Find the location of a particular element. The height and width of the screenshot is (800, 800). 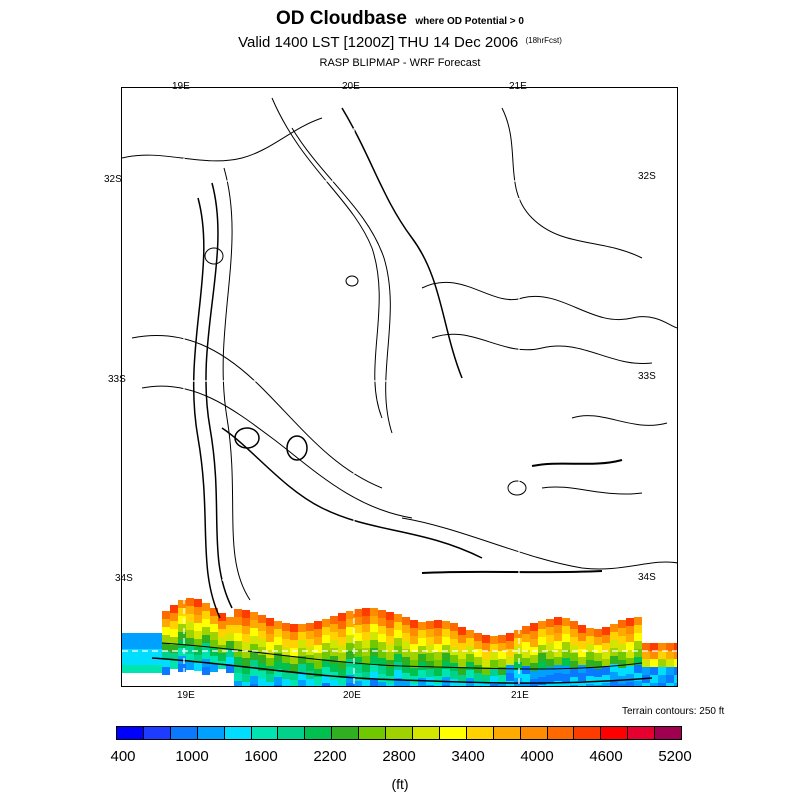

color-scale-tick-label: 5200 is located at coordinates (675, 756).